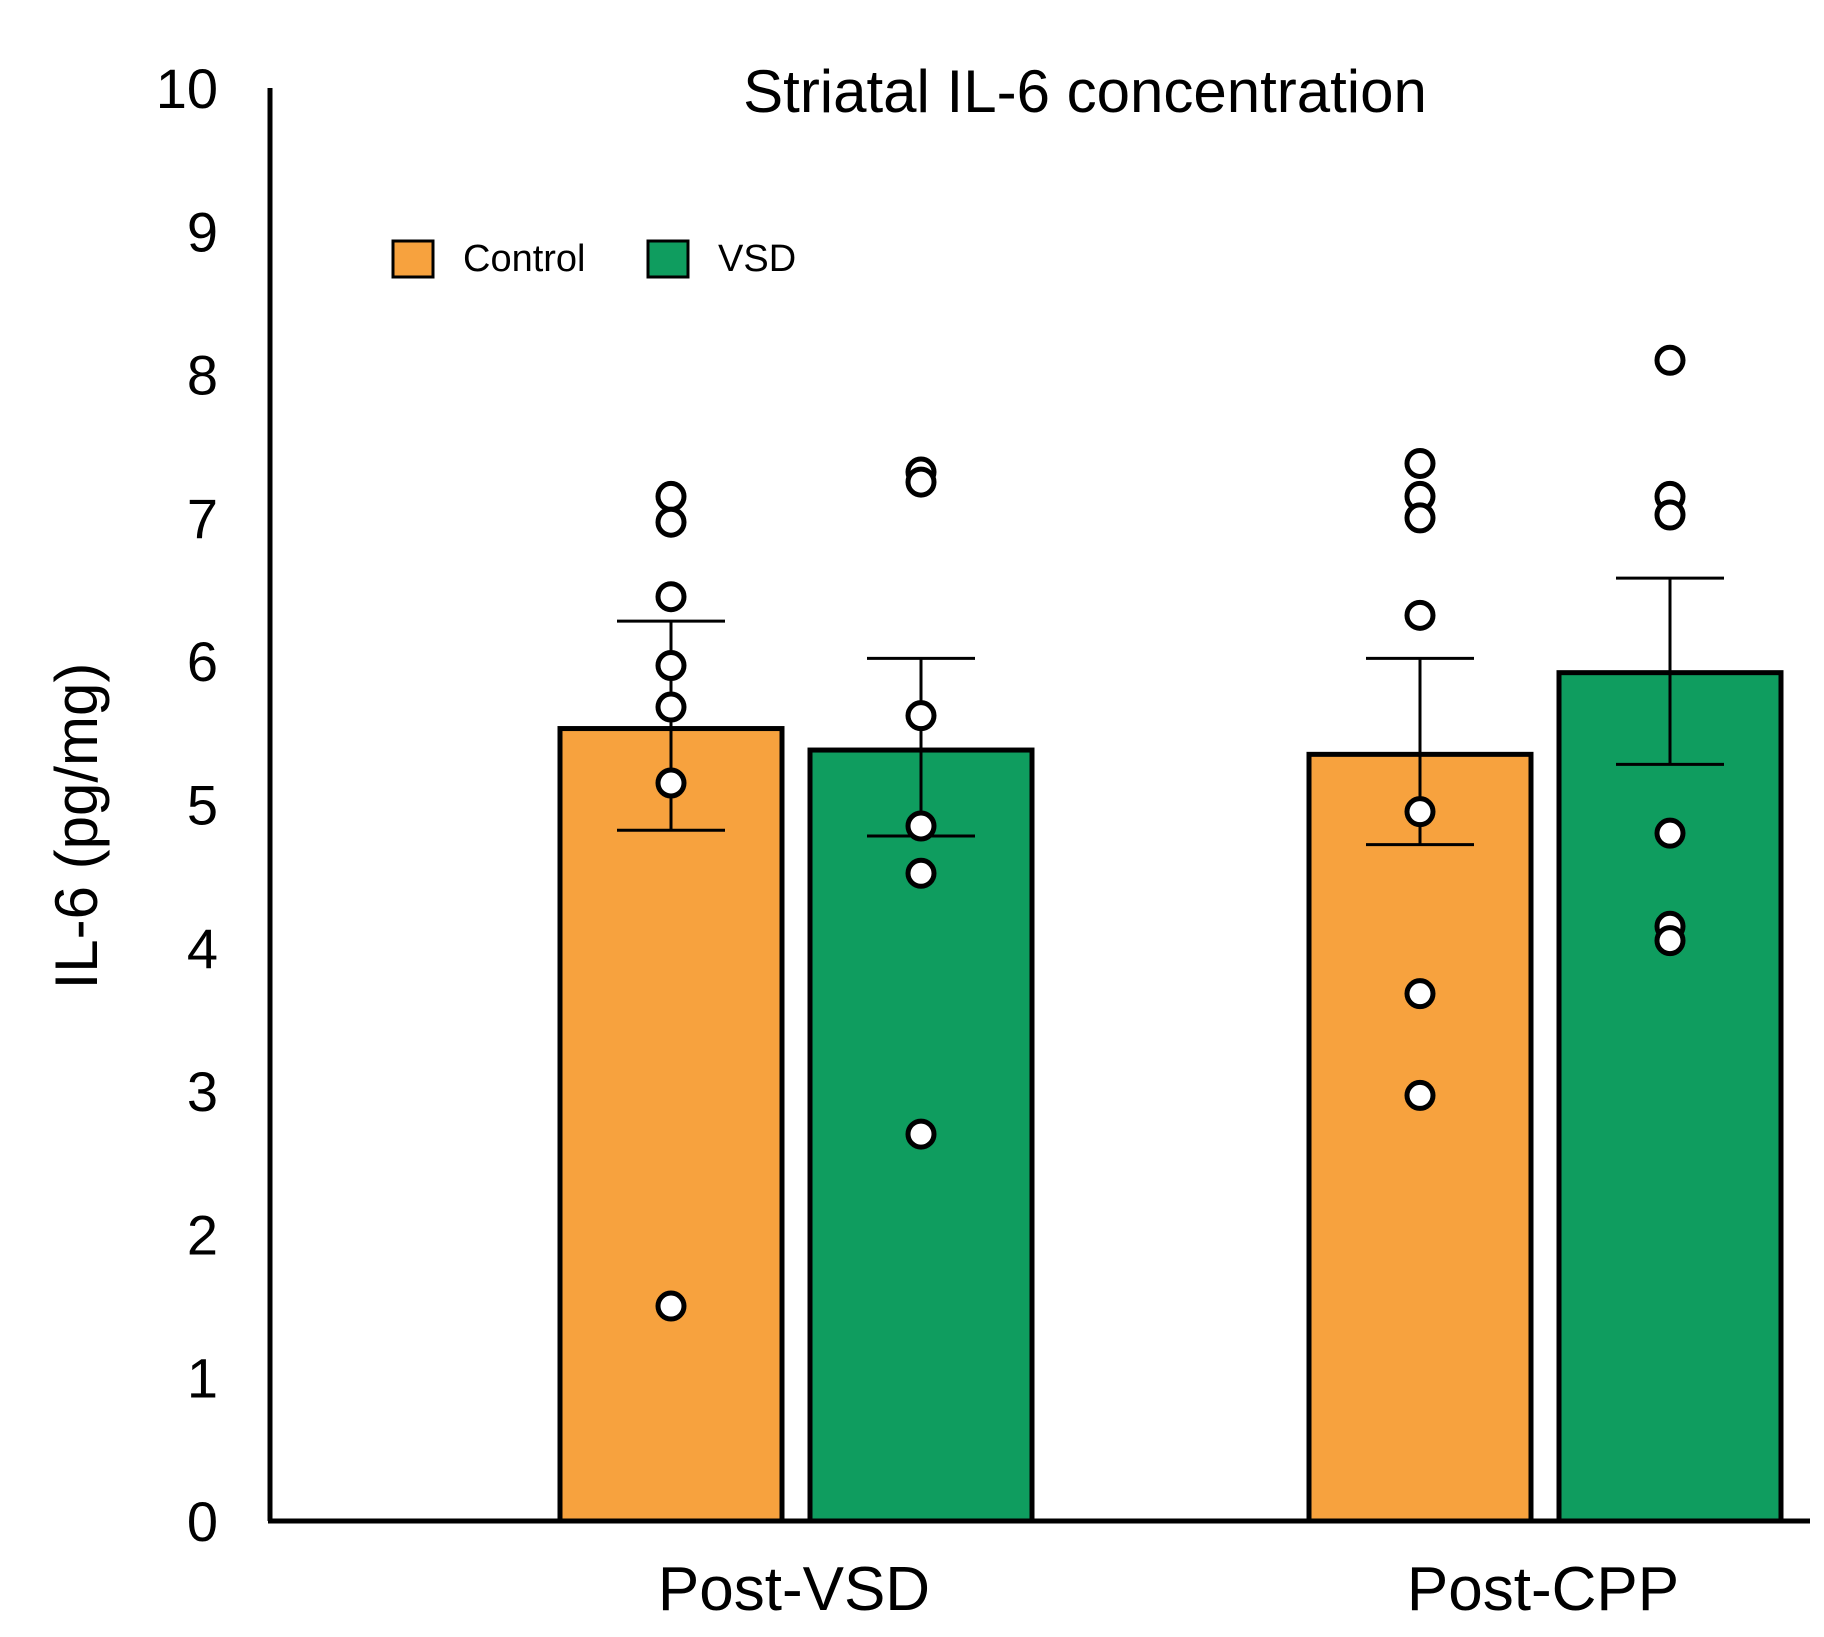 The image size is (1824, 1637). What do you see at coordinates (1670, 1097) in the screenshot?
I see `bar-vsd-post-cpp` at bounding box center [1670, 1097].